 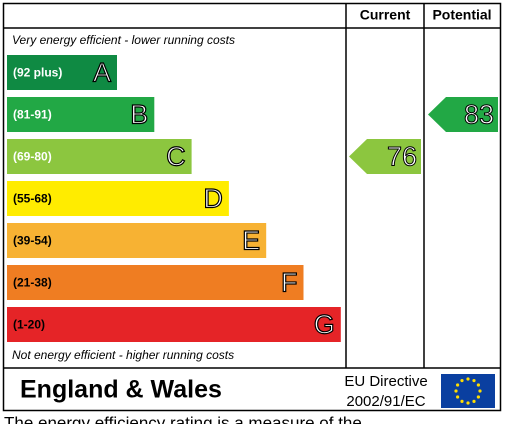 What do you see at coordinates (32, 157) in the screenshot?
I see `band-range: (69-80)` at bounding box center [32, 157].